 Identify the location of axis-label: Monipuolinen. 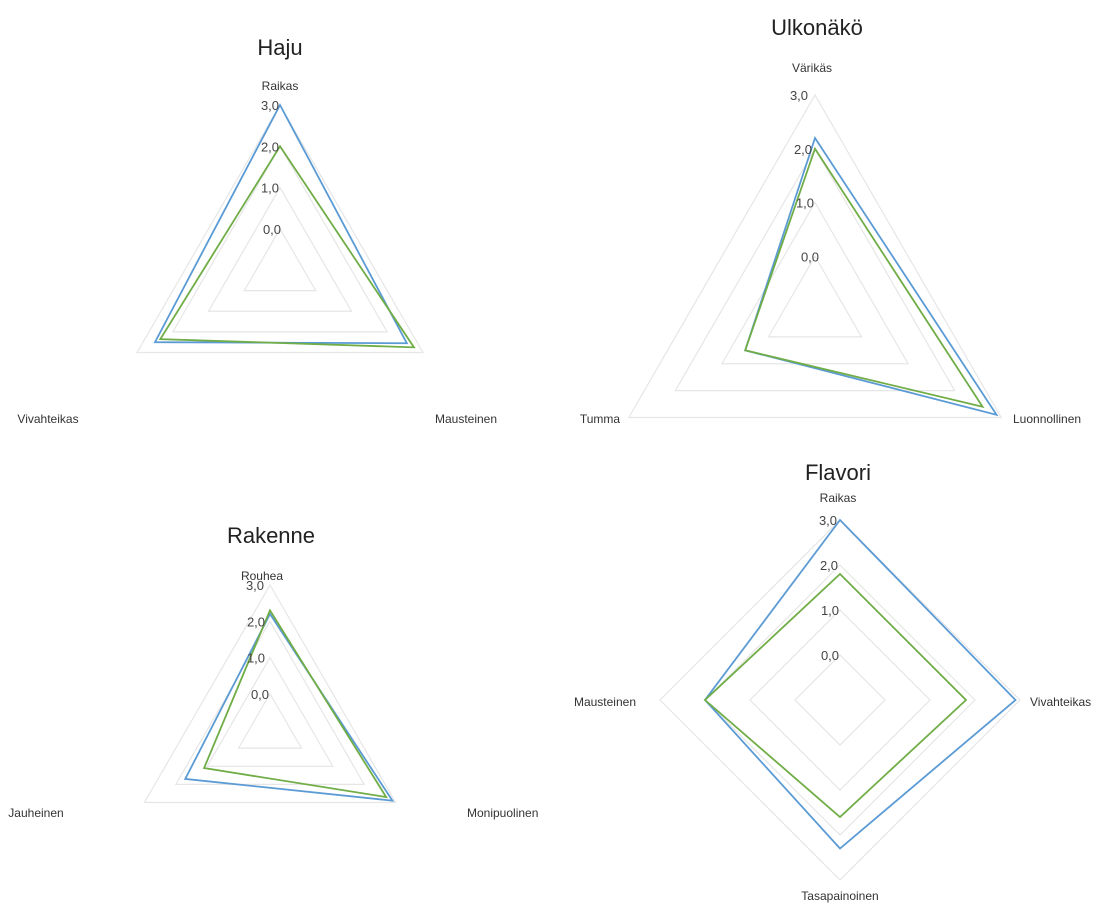
(502, 813).